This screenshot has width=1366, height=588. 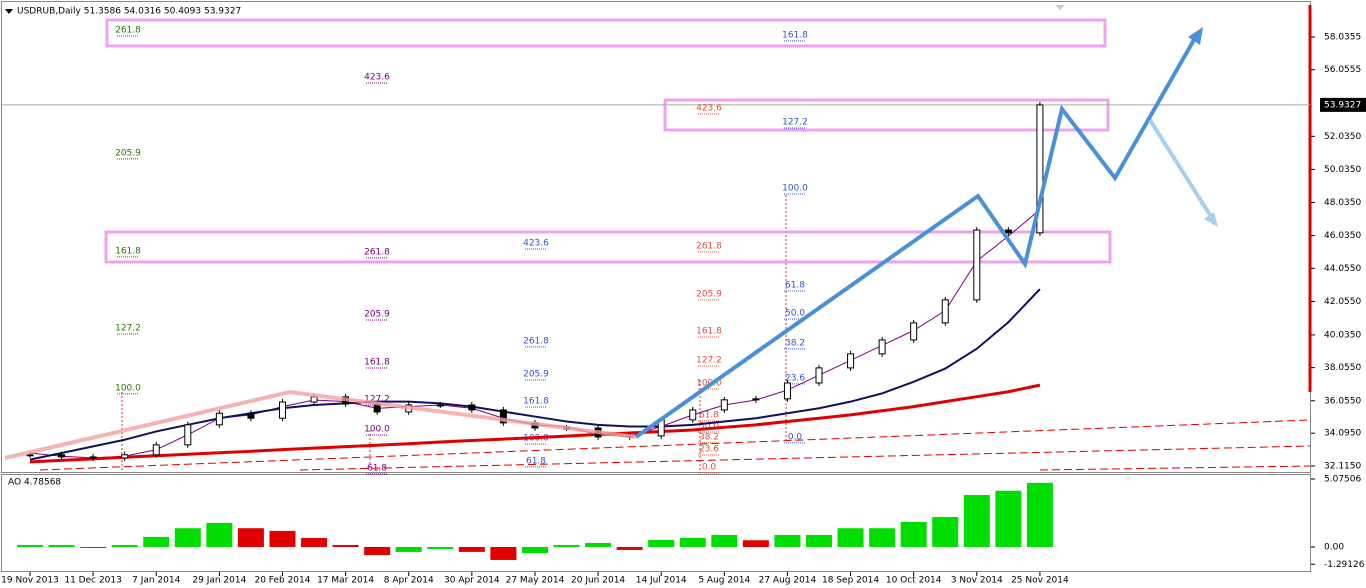 What do you see at coordinates (598, 581) in the screenshot?
I see `x-tick-label: 20 Jun 2014` at bounding box center [598, 581].